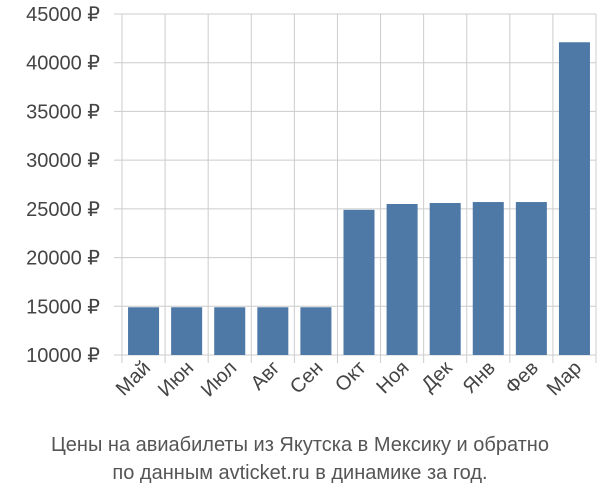  I want to click on x-tick-label: Сен, so click(306, 377).